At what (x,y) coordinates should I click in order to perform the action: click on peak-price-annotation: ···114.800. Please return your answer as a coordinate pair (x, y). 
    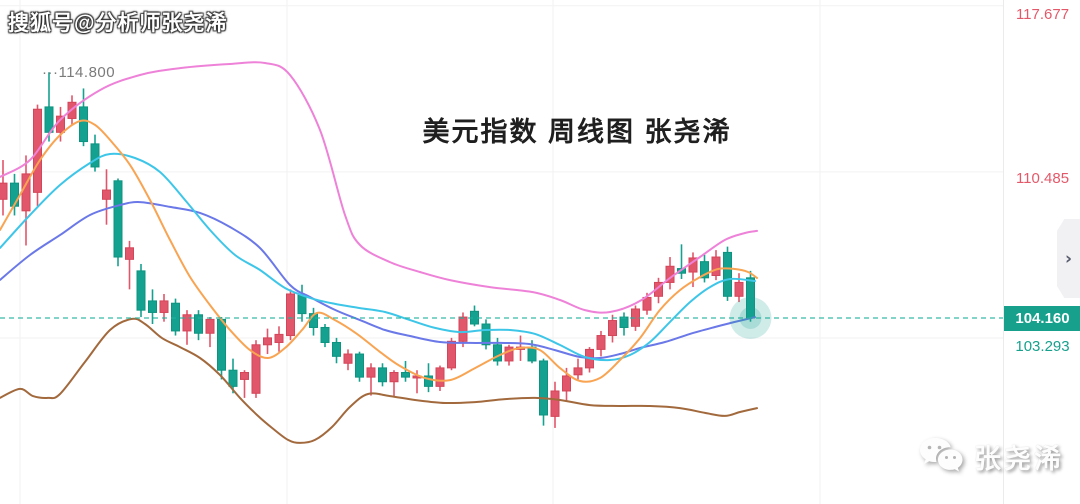
    Looking at the image, I should click on (79, 72).